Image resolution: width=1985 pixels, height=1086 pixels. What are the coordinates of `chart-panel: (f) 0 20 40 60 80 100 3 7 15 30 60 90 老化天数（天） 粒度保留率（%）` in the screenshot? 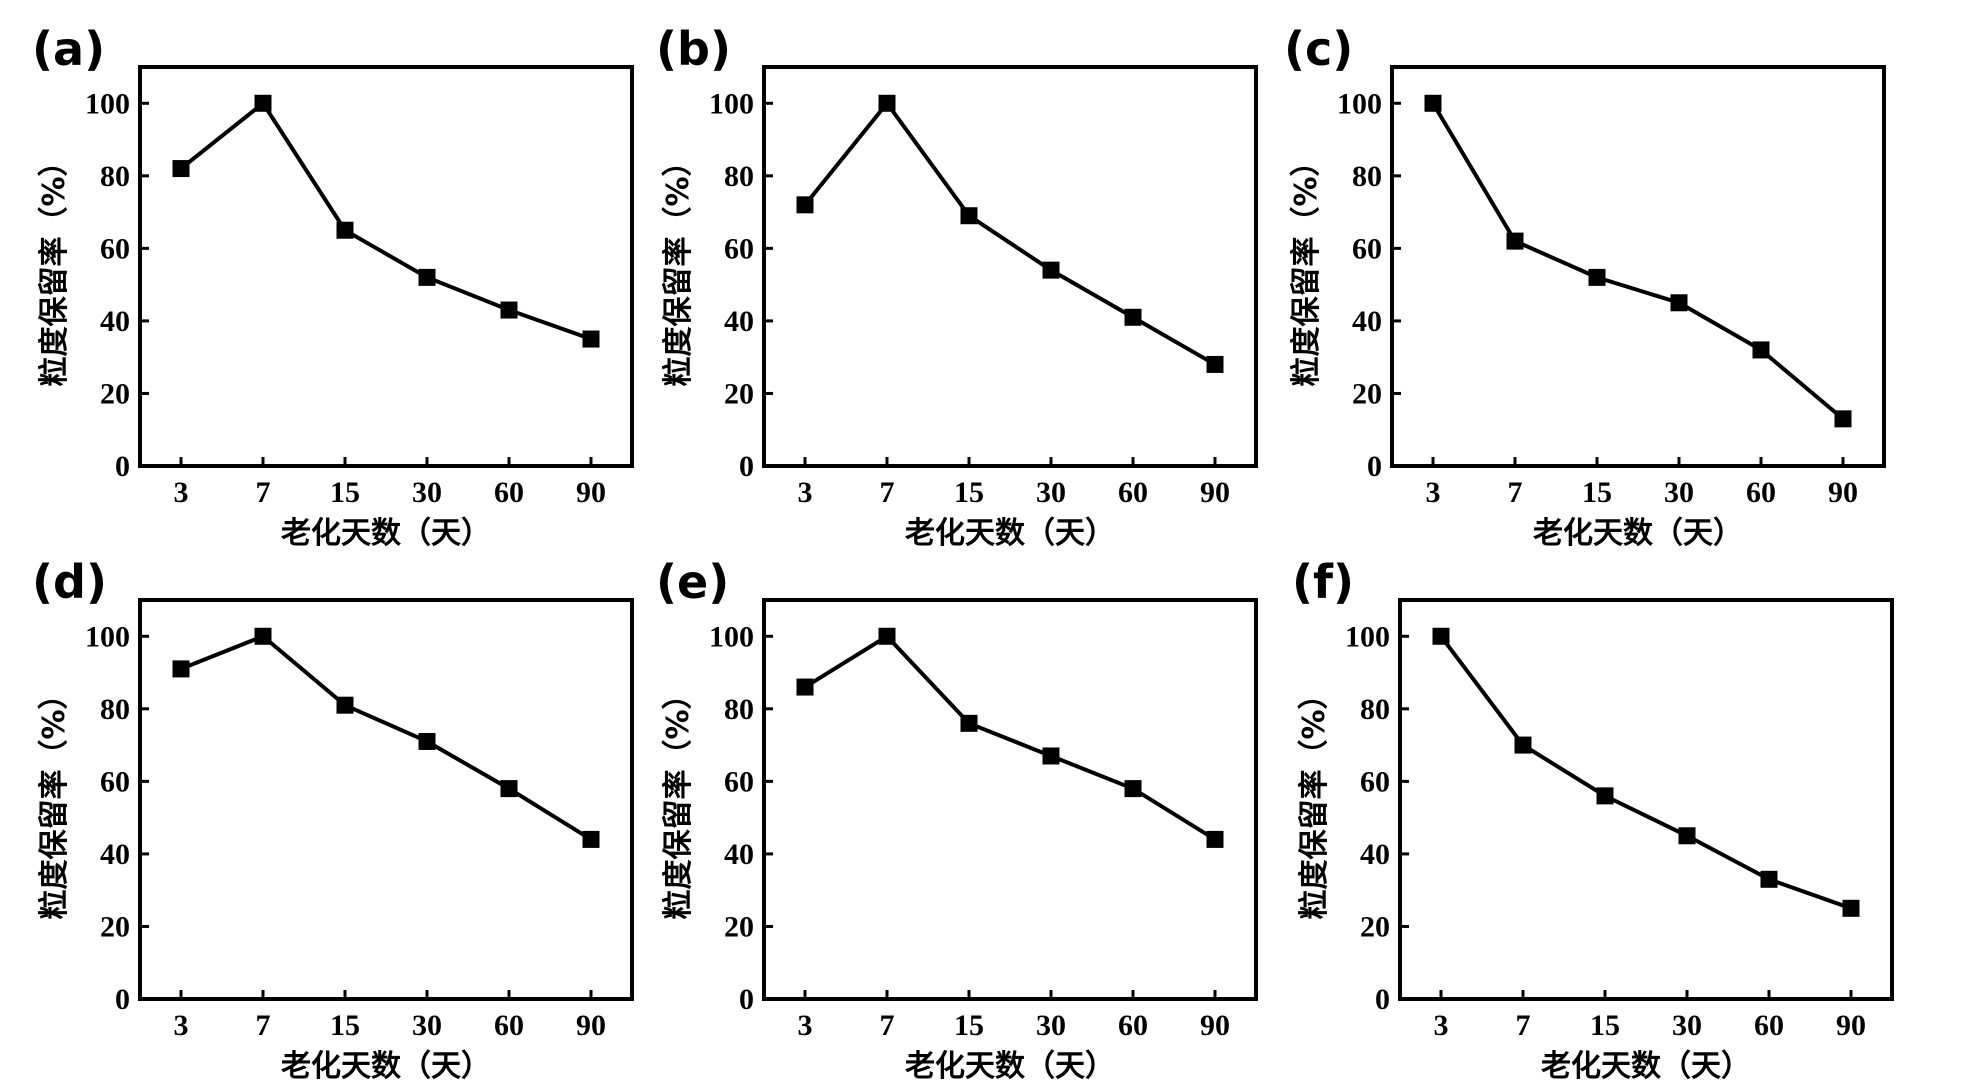 It's located at (1593, 819).